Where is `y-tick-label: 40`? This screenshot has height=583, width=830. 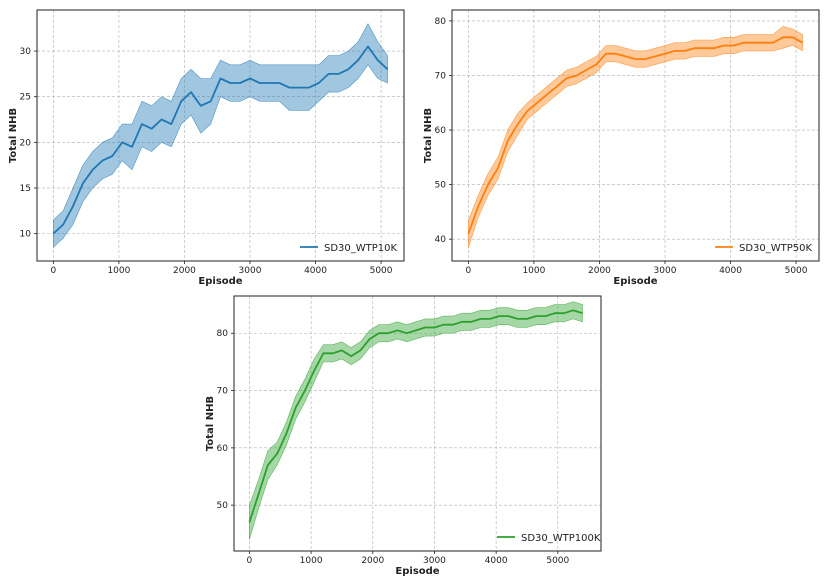 y-tick-label: 40 is located at coordinates (441, 240).